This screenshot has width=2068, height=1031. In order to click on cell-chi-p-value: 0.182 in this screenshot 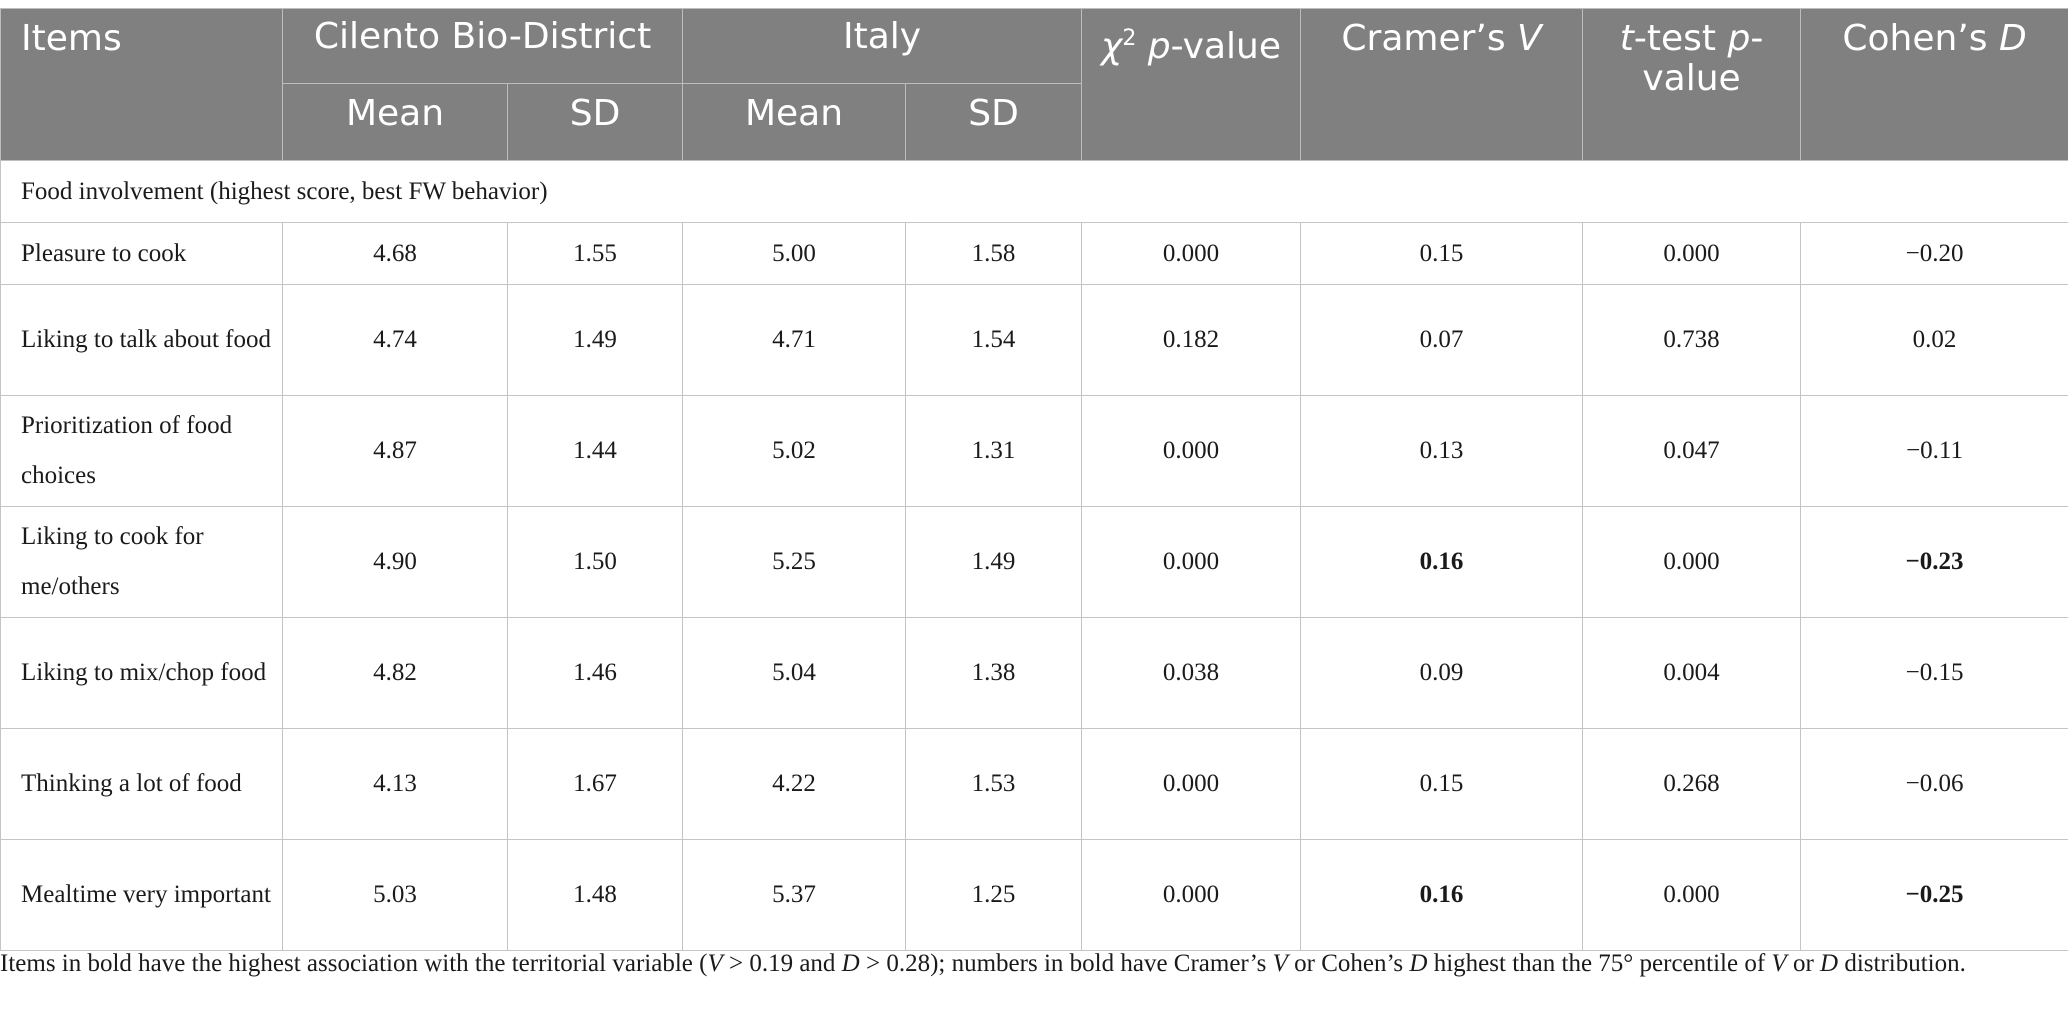, I will do `click(1191, 340)`.